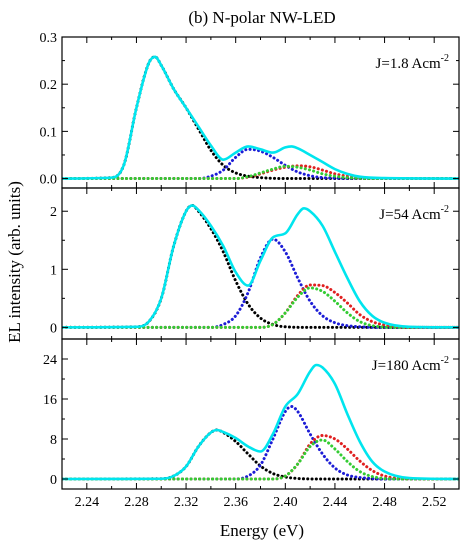  I want to click on panel-2-series-4-line, so click(260, 307).